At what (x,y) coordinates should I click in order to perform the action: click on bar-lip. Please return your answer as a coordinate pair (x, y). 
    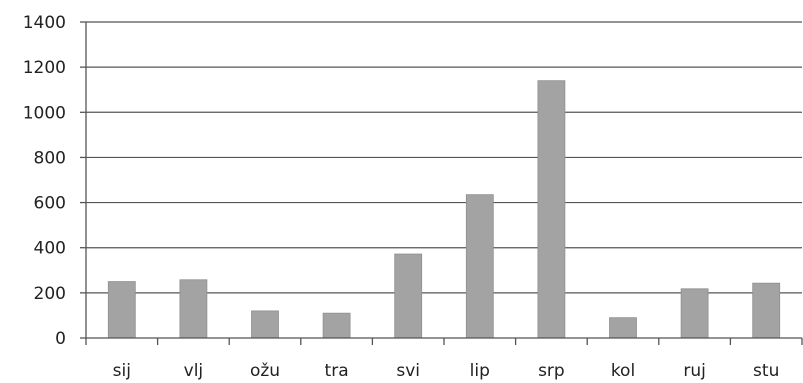
    Looking at the image, I should click on (479, 266).